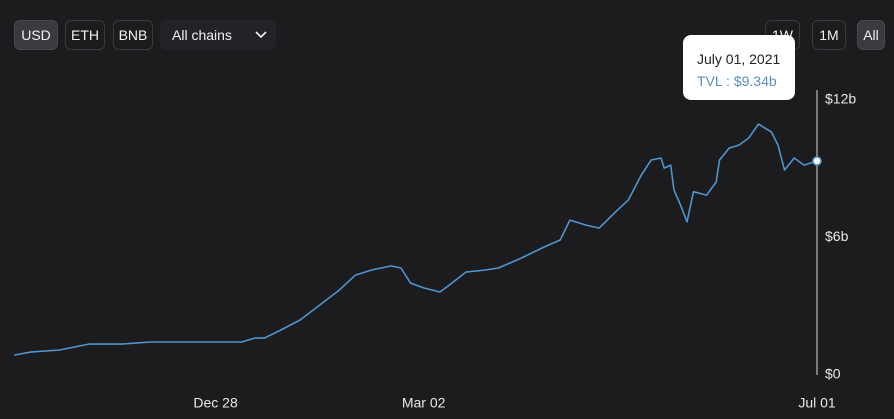 This screenshot has width=894, height=419. Describe the element at coordinates (817, 161) in the screenshot. I see `hover-point` at that location.